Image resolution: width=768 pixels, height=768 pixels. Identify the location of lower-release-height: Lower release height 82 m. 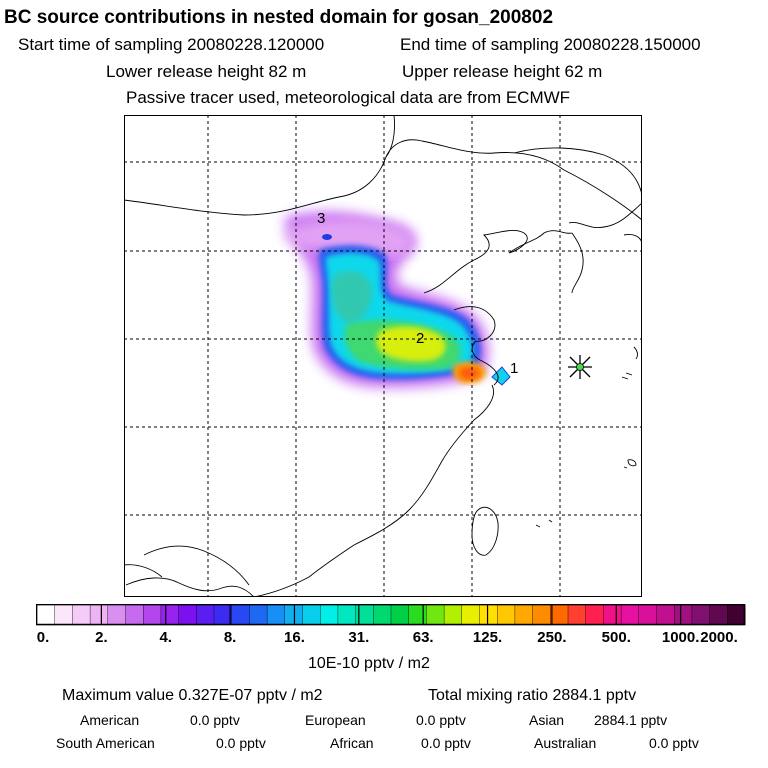
(206, 71).